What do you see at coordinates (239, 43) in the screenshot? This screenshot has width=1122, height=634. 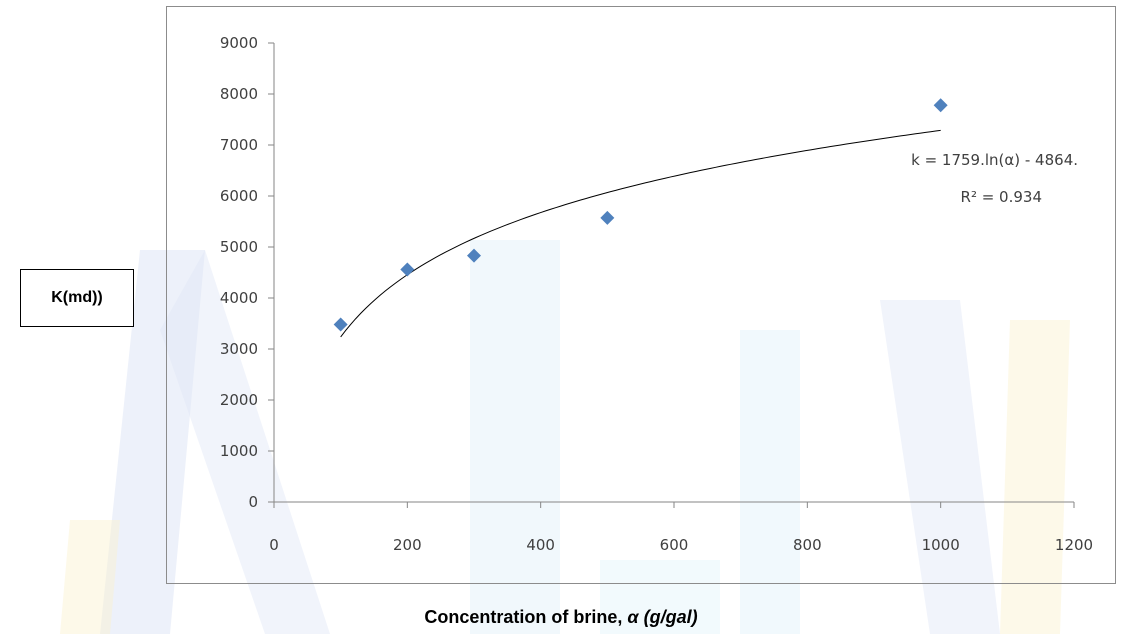 I see `y-tick-label: 9000` at bounding box center [239, 43].